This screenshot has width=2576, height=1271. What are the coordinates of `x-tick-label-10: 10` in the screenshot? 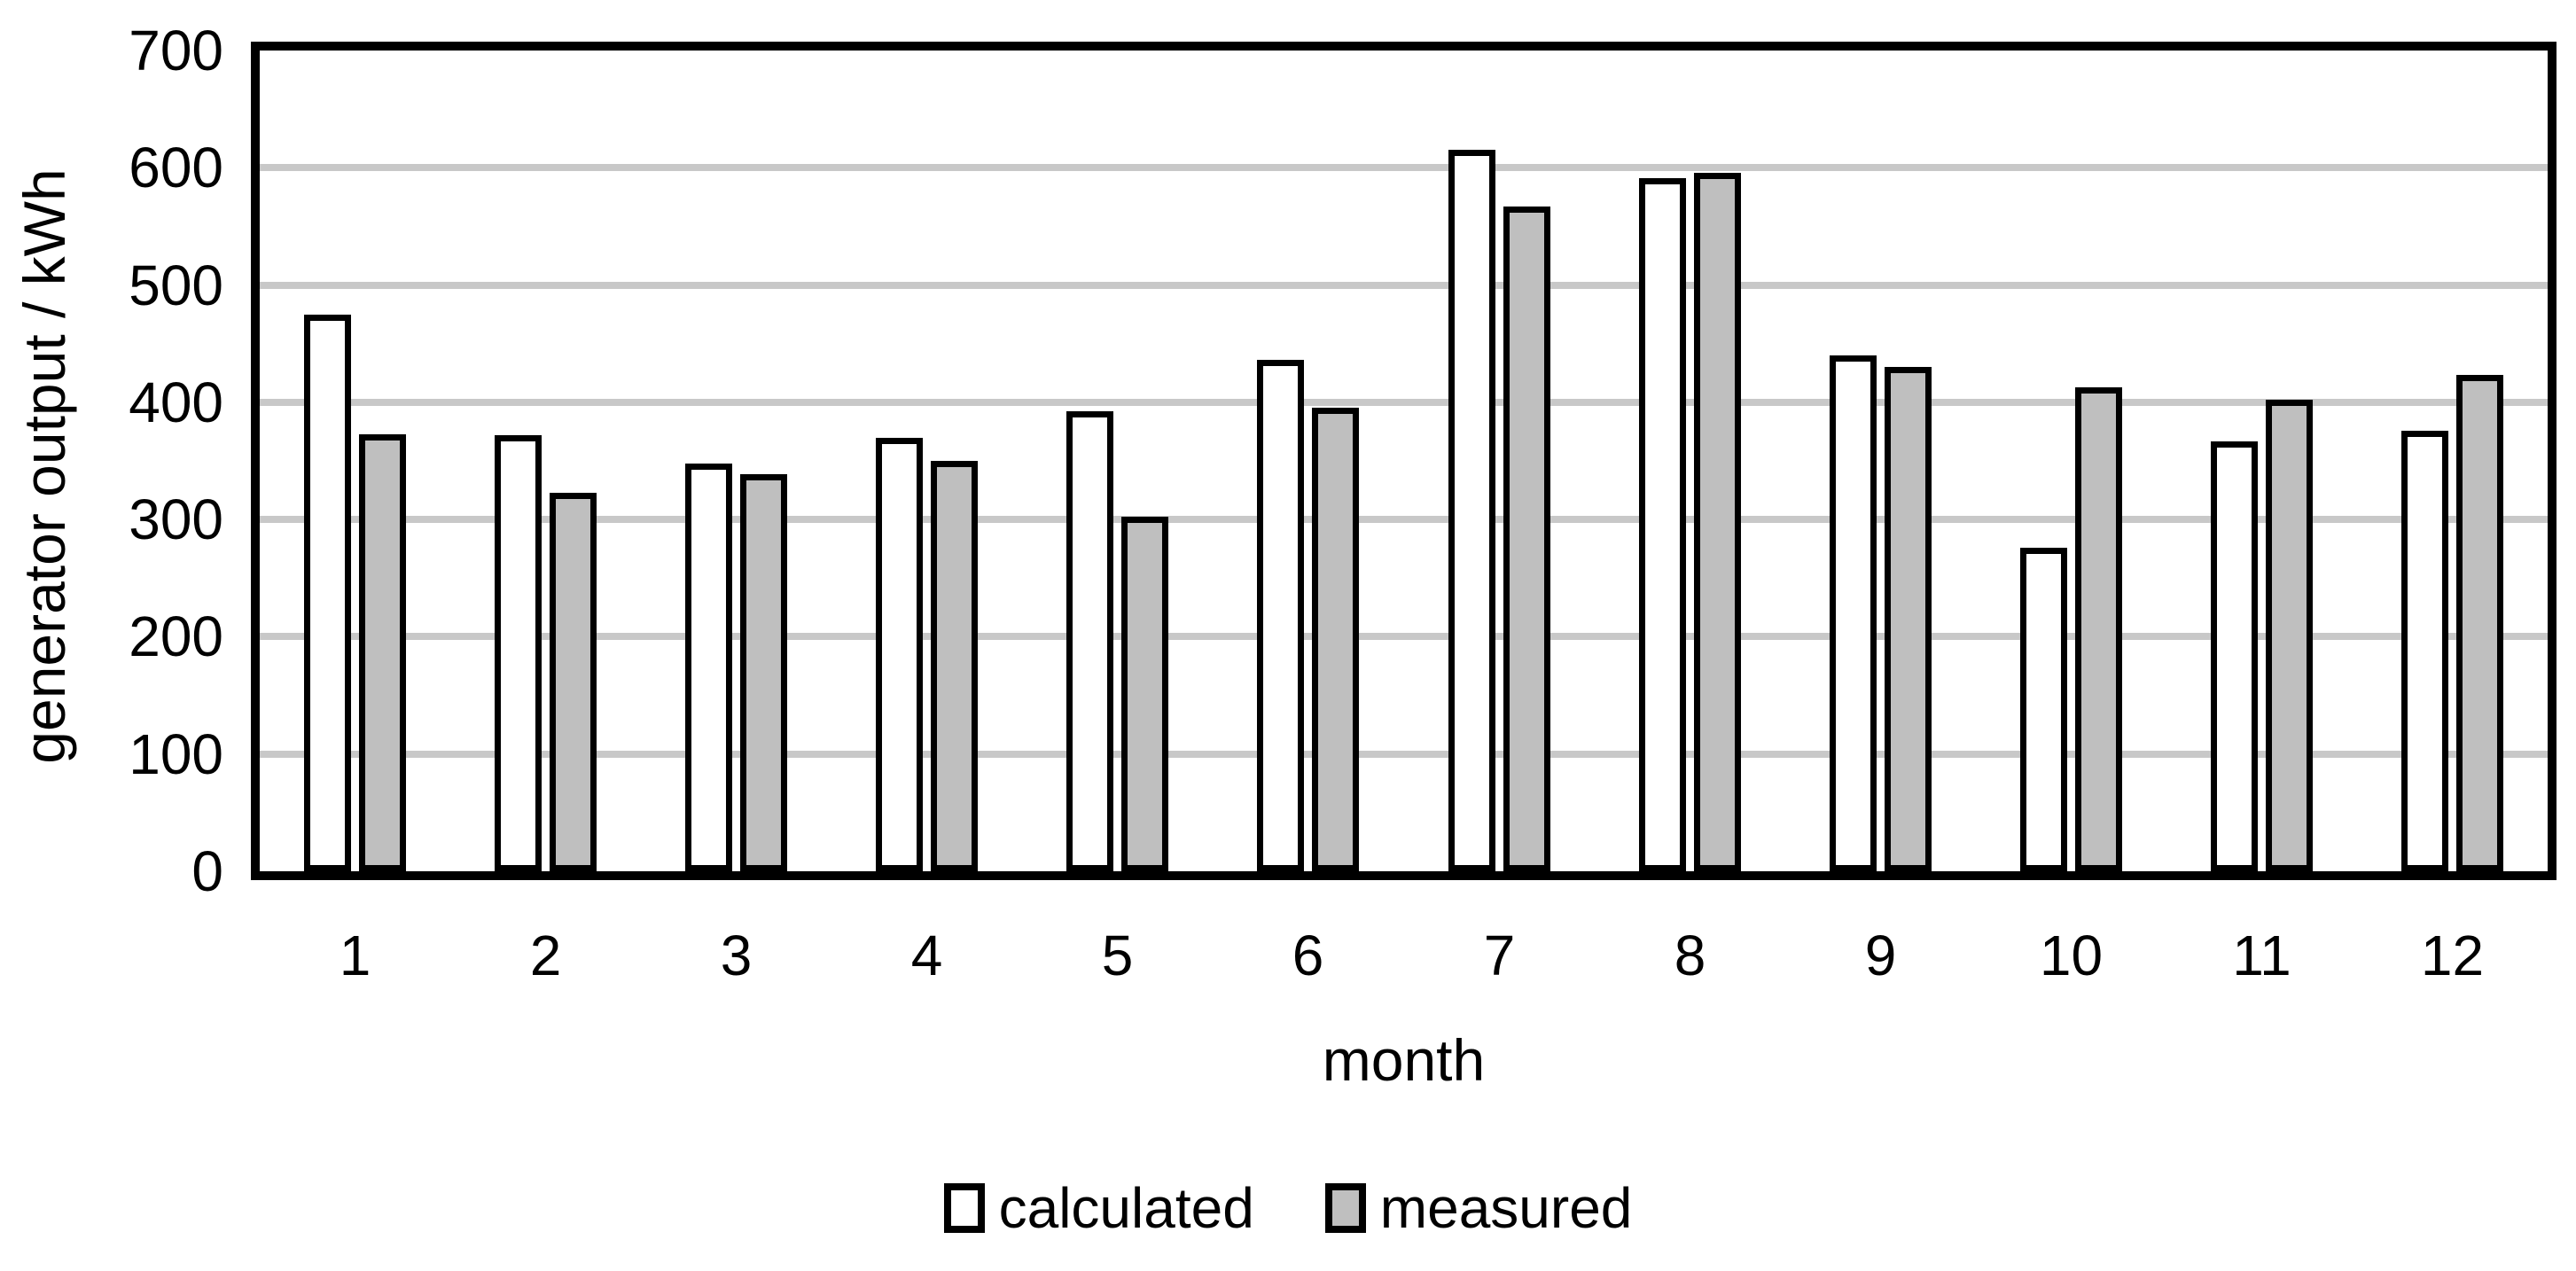 It's located at (2071, 955).